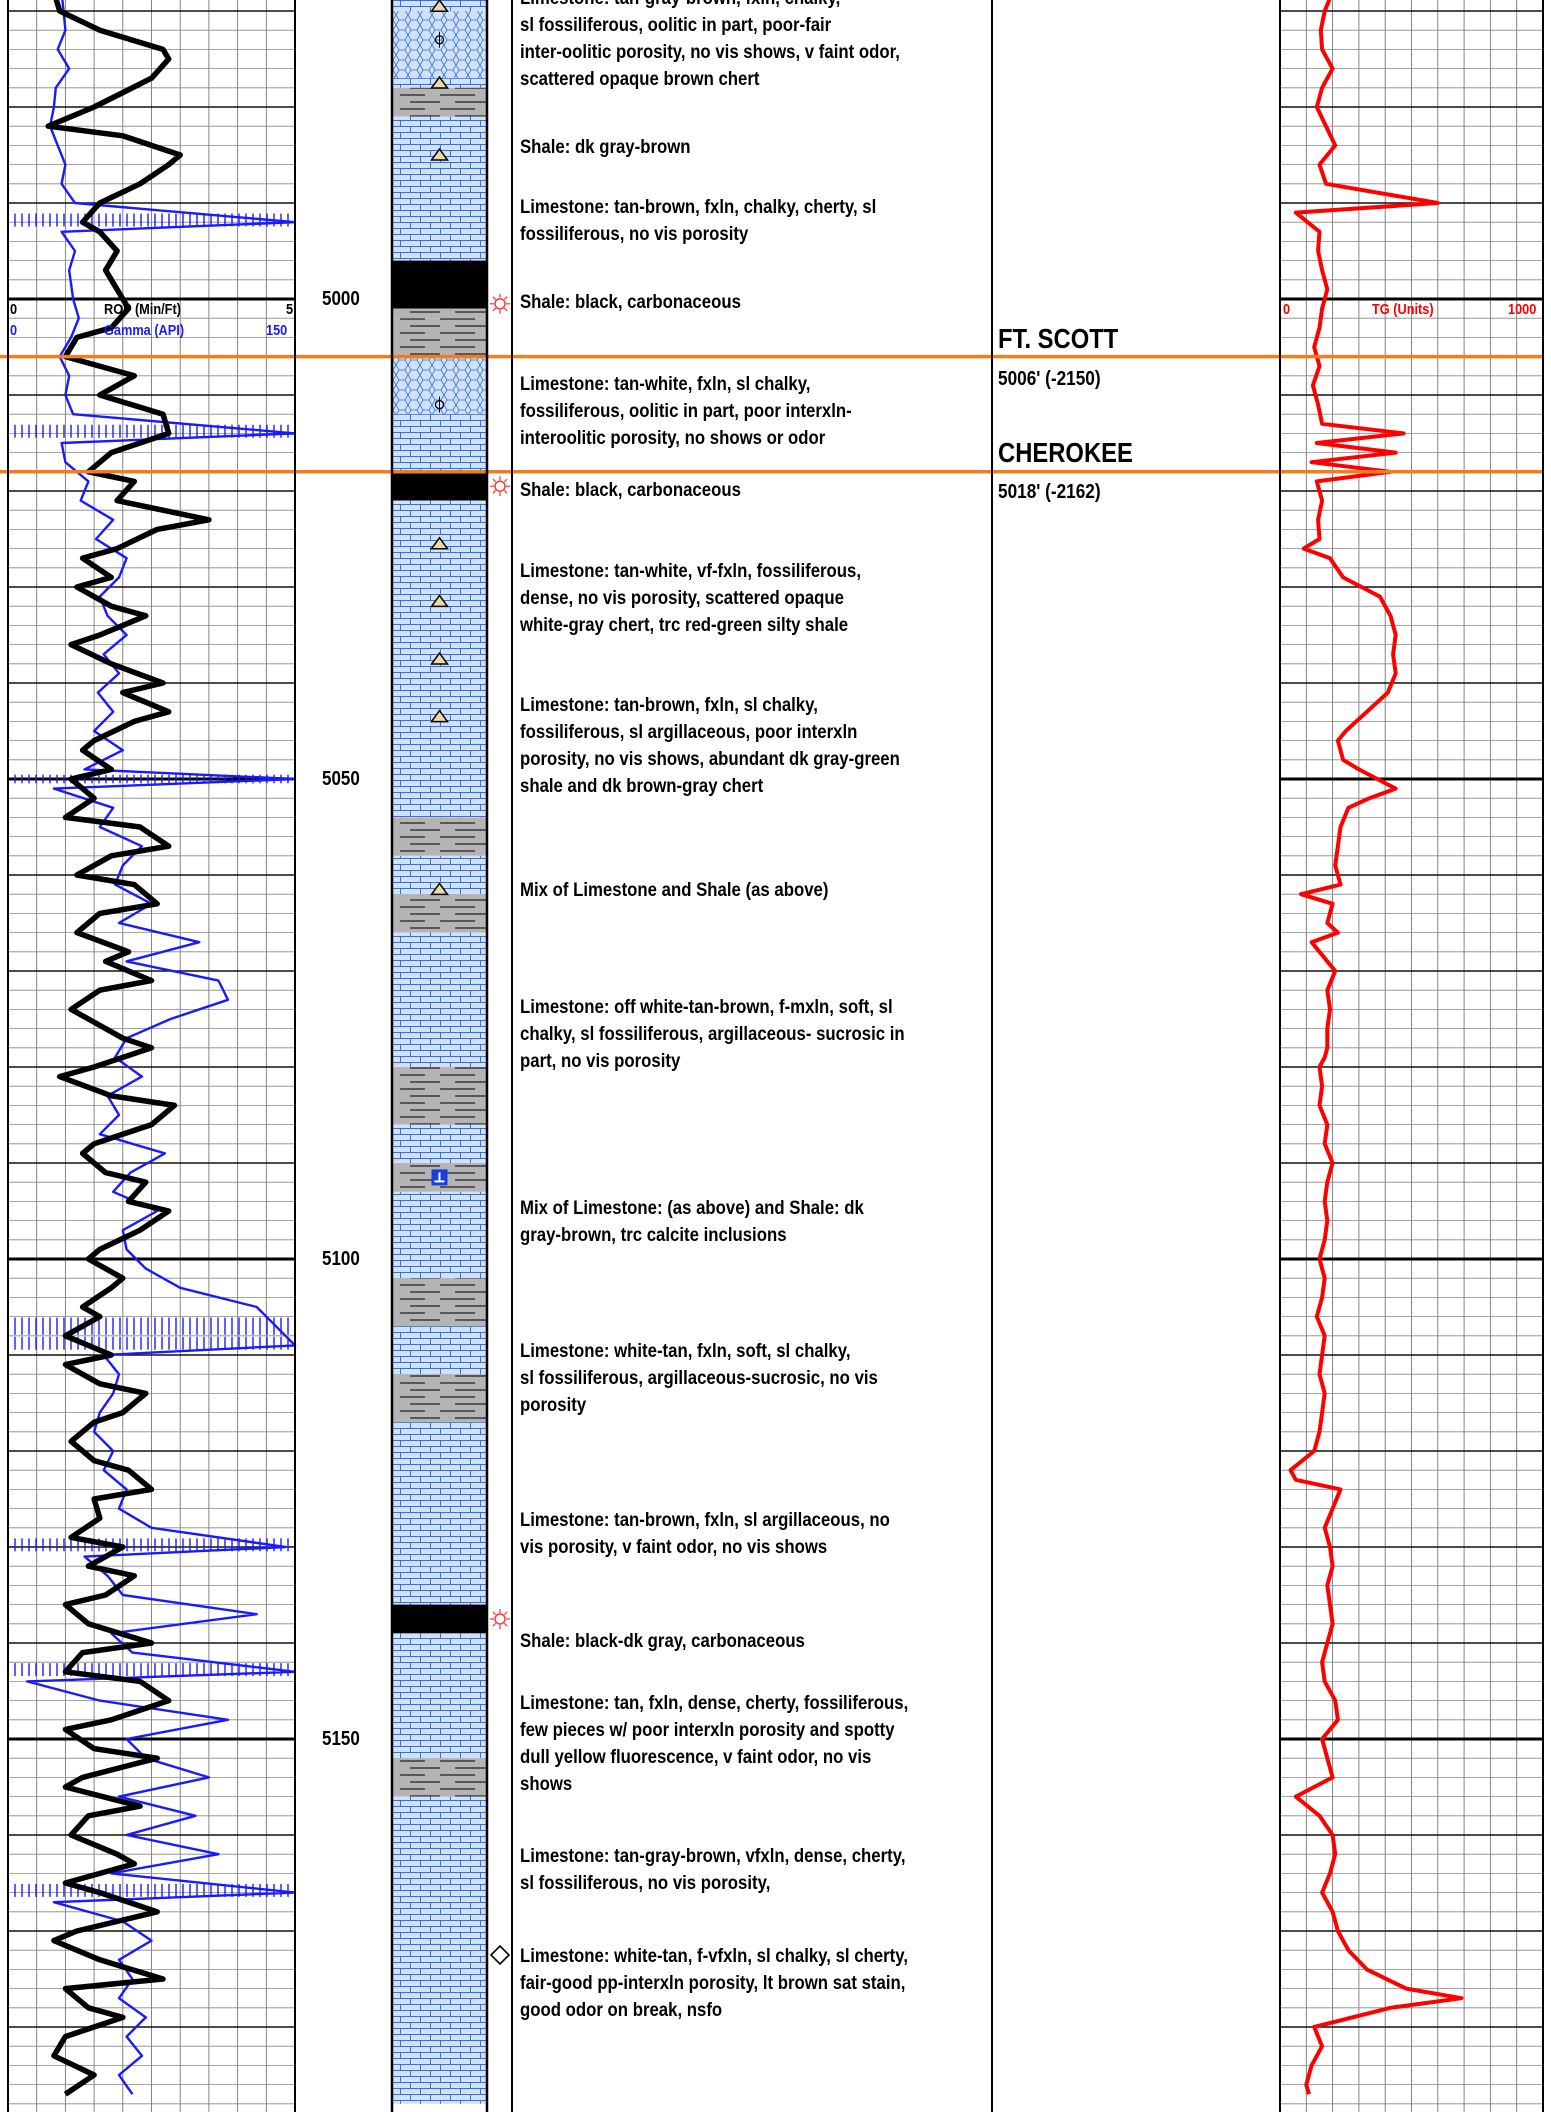 Image resolution: width=1551 pixels, height=2112 pixels. What do you see at coordinates (128, 1048) in the screenshot?
I see `rop-curve` at bounding box center [128, 1048].